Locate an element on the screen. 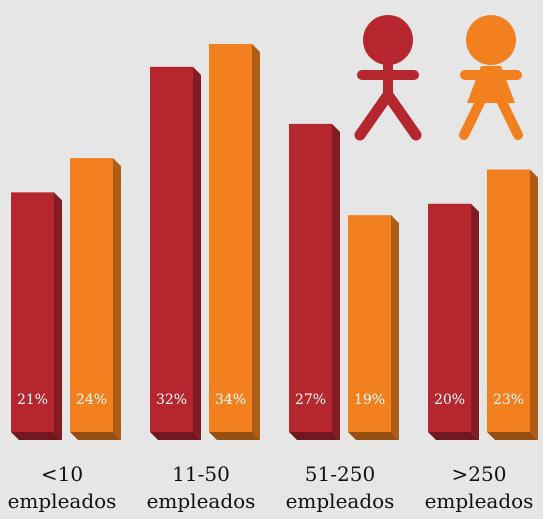 This screenshot has height=519, width=543. bar-1-1: 34% is located at coordinates (234, 242).